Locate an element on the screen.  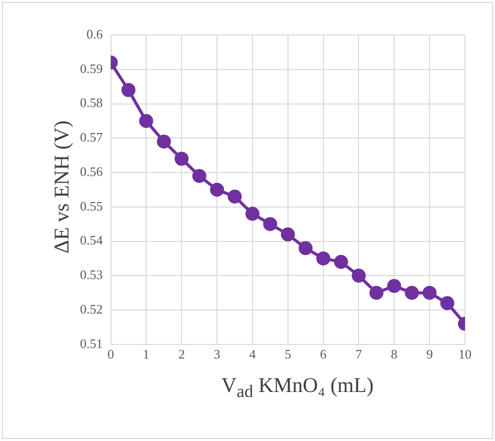
y-tick-label: 0.55 is located at coordinates (91, 206).